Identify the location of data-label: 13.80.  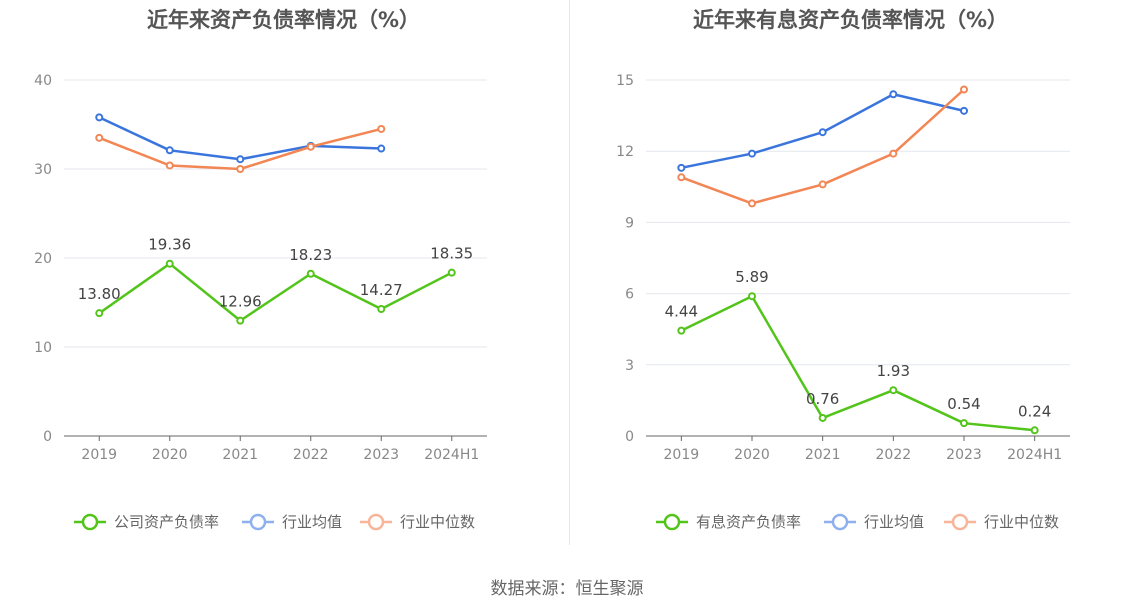
(99, 294).